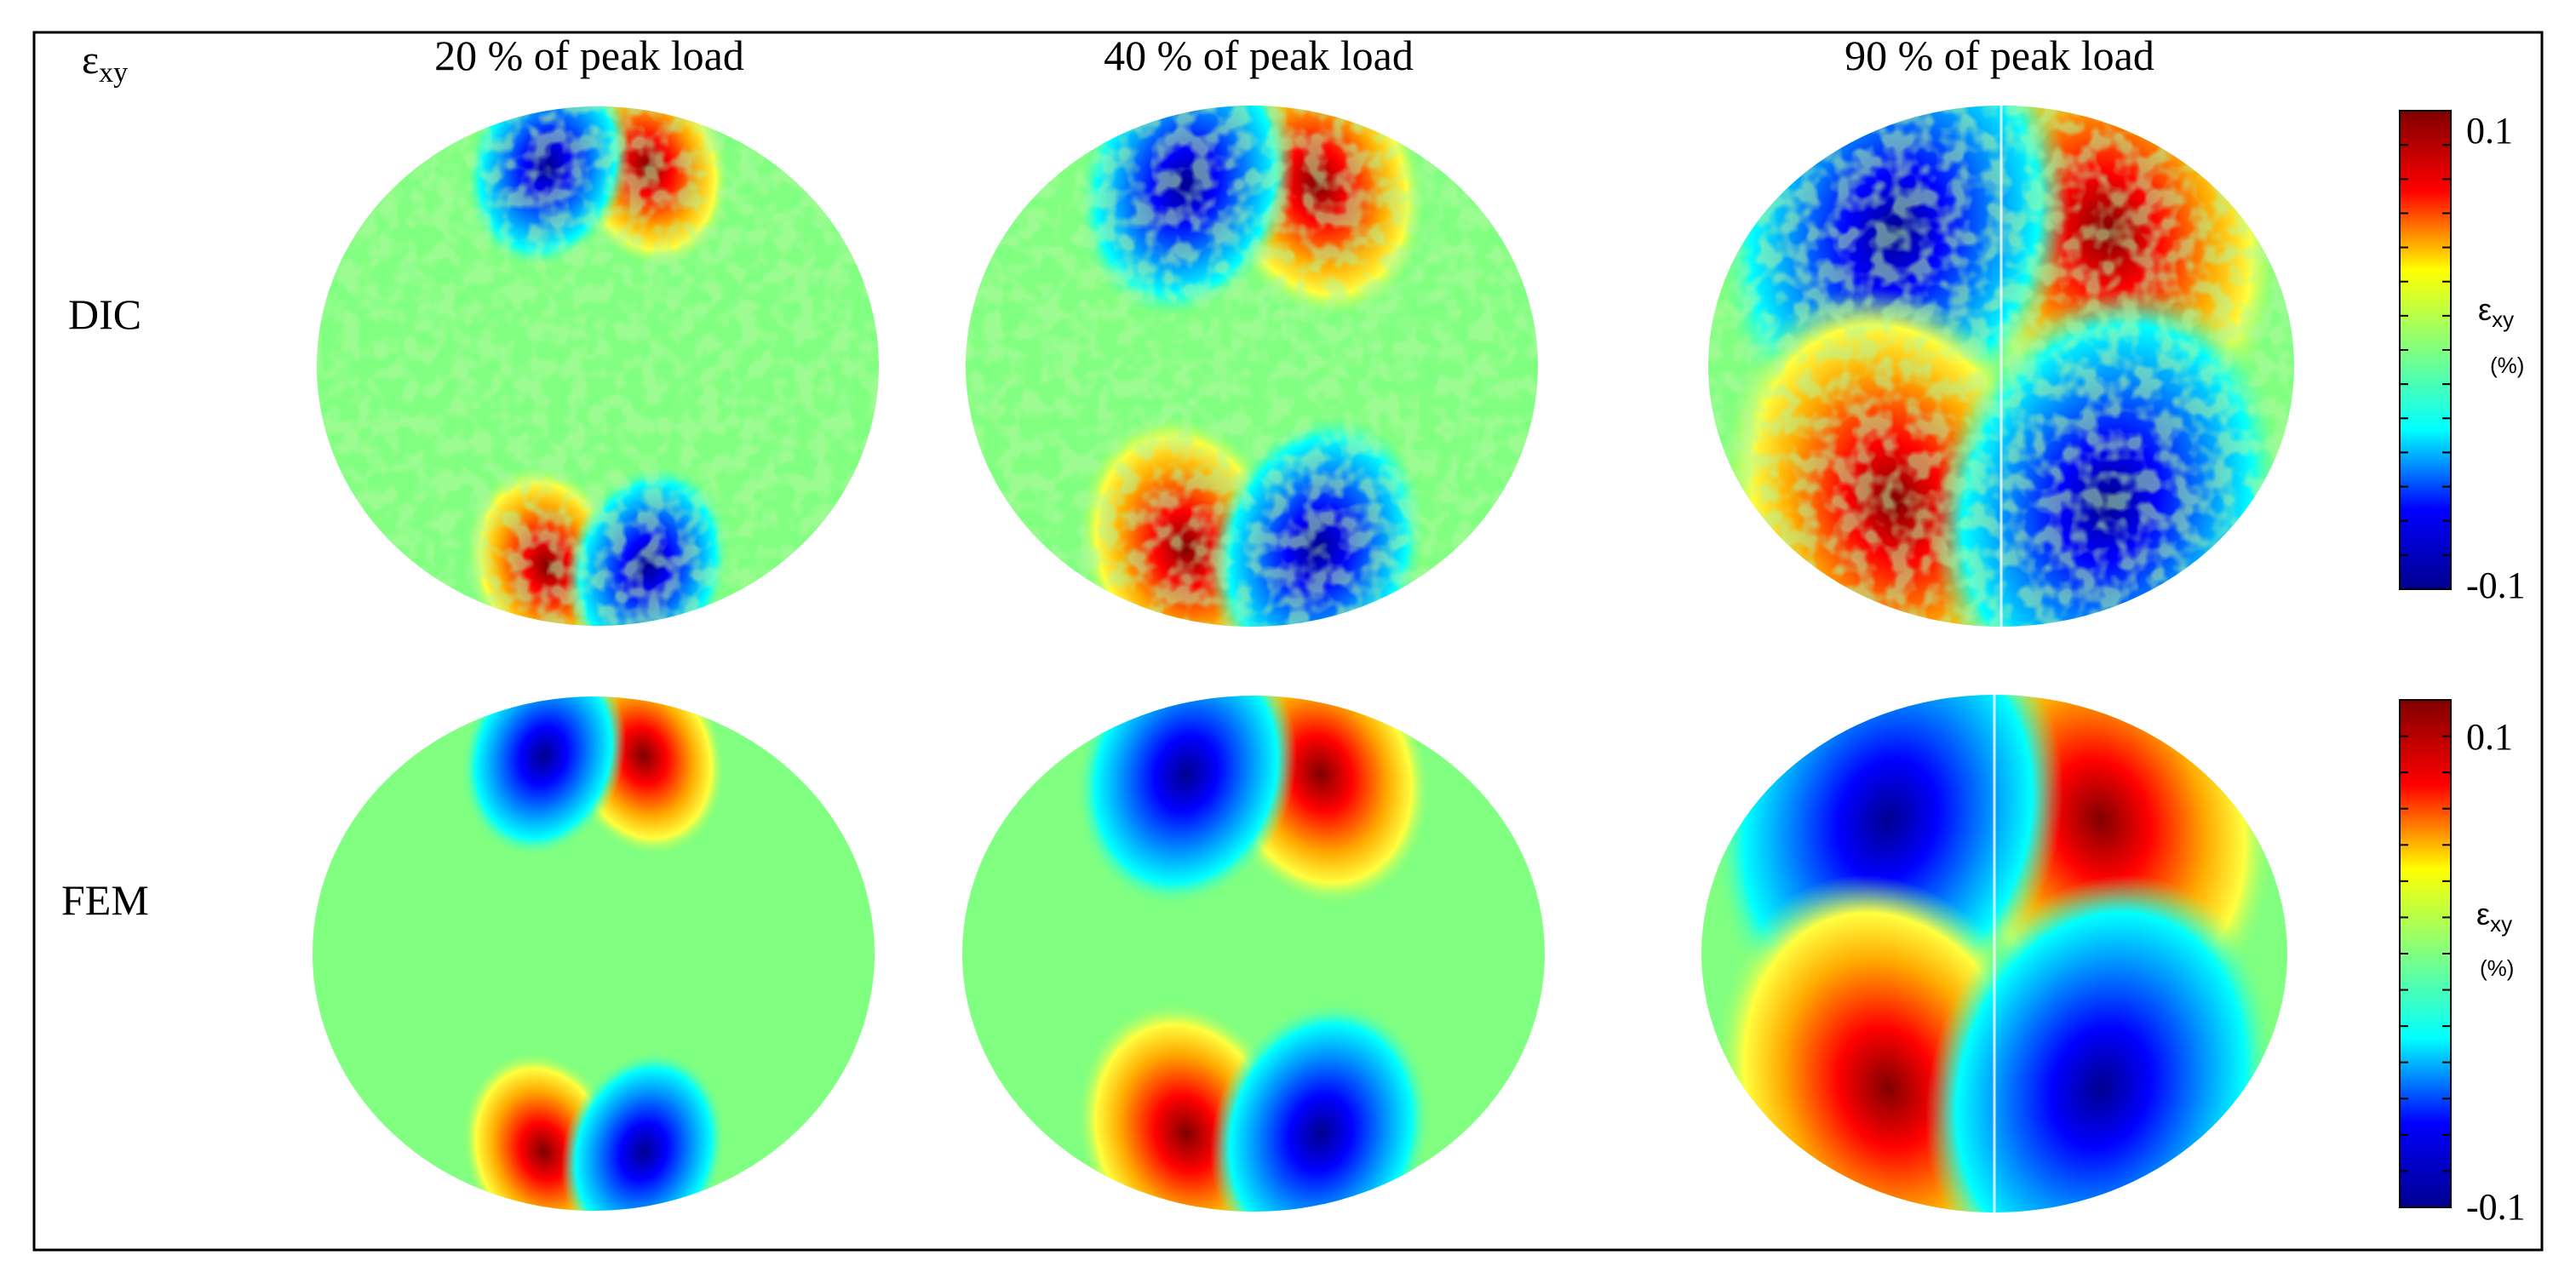 The image size is (2576, 1284). I want to click on colorbar-fem: 0.1 -0.1 εxy (%), so click(2462, 963).